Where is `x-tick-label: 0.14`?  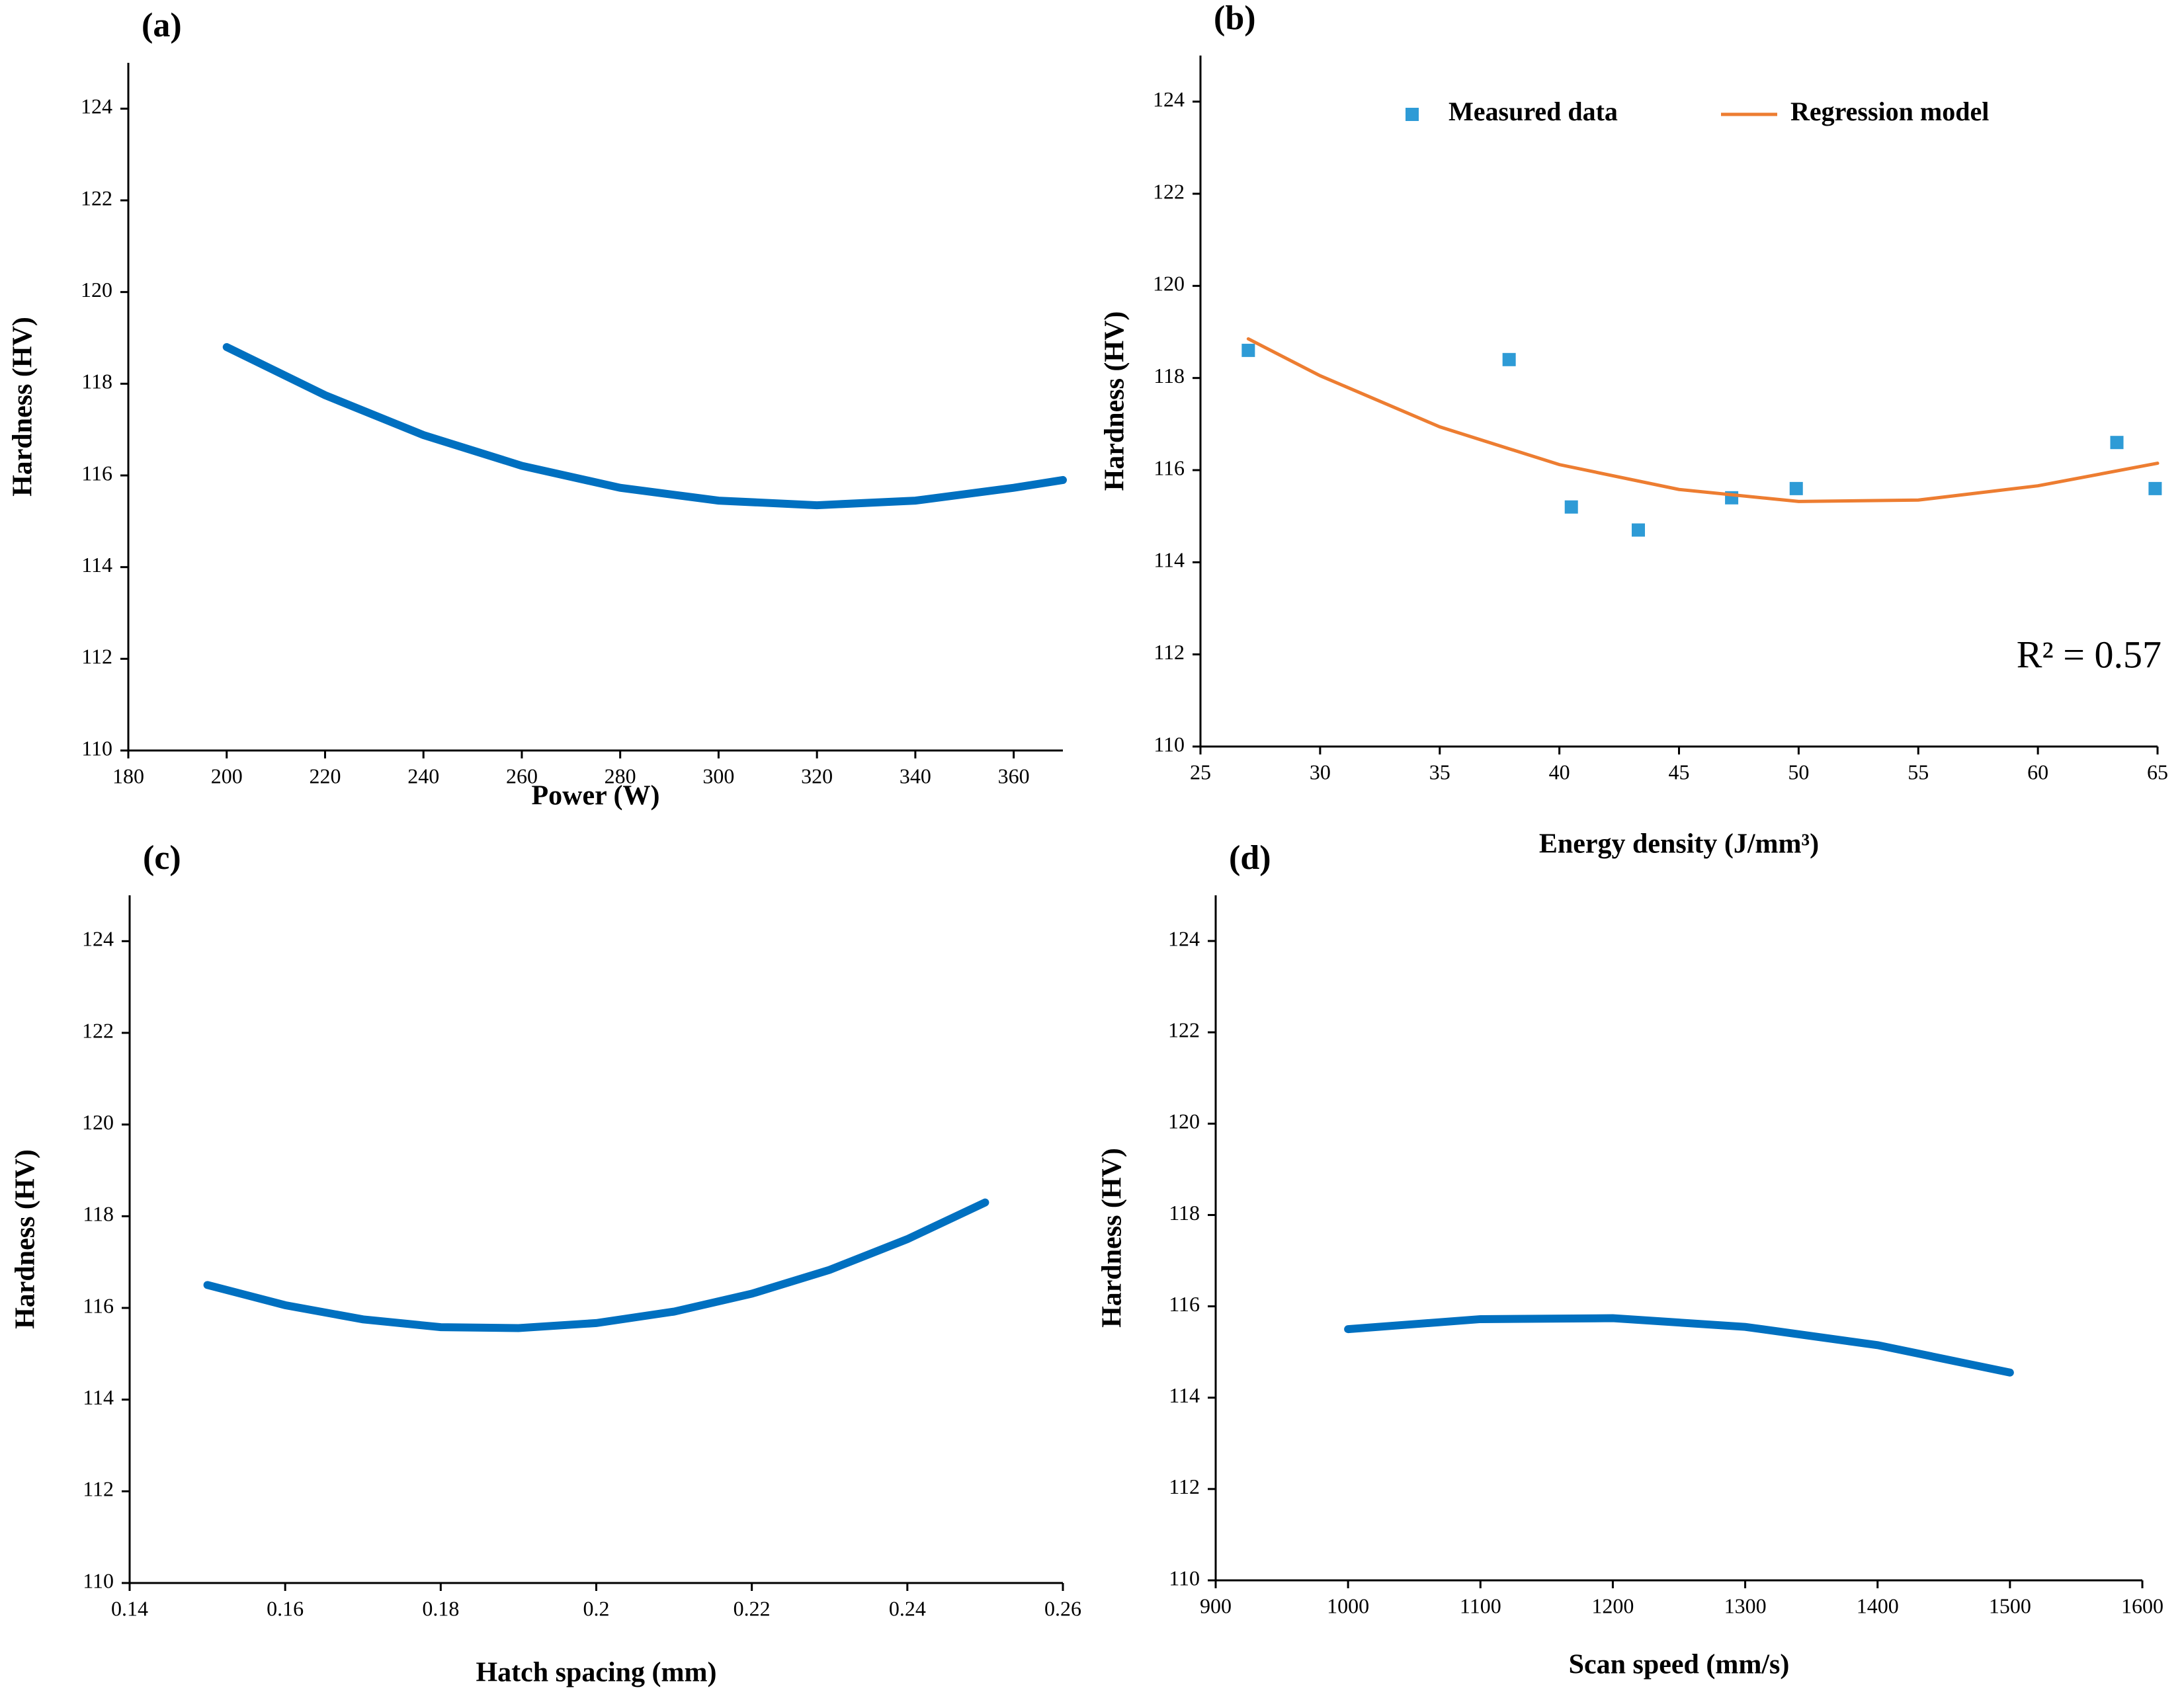
x-tick-label: 0.14 is located at coordinates (129, 1608).